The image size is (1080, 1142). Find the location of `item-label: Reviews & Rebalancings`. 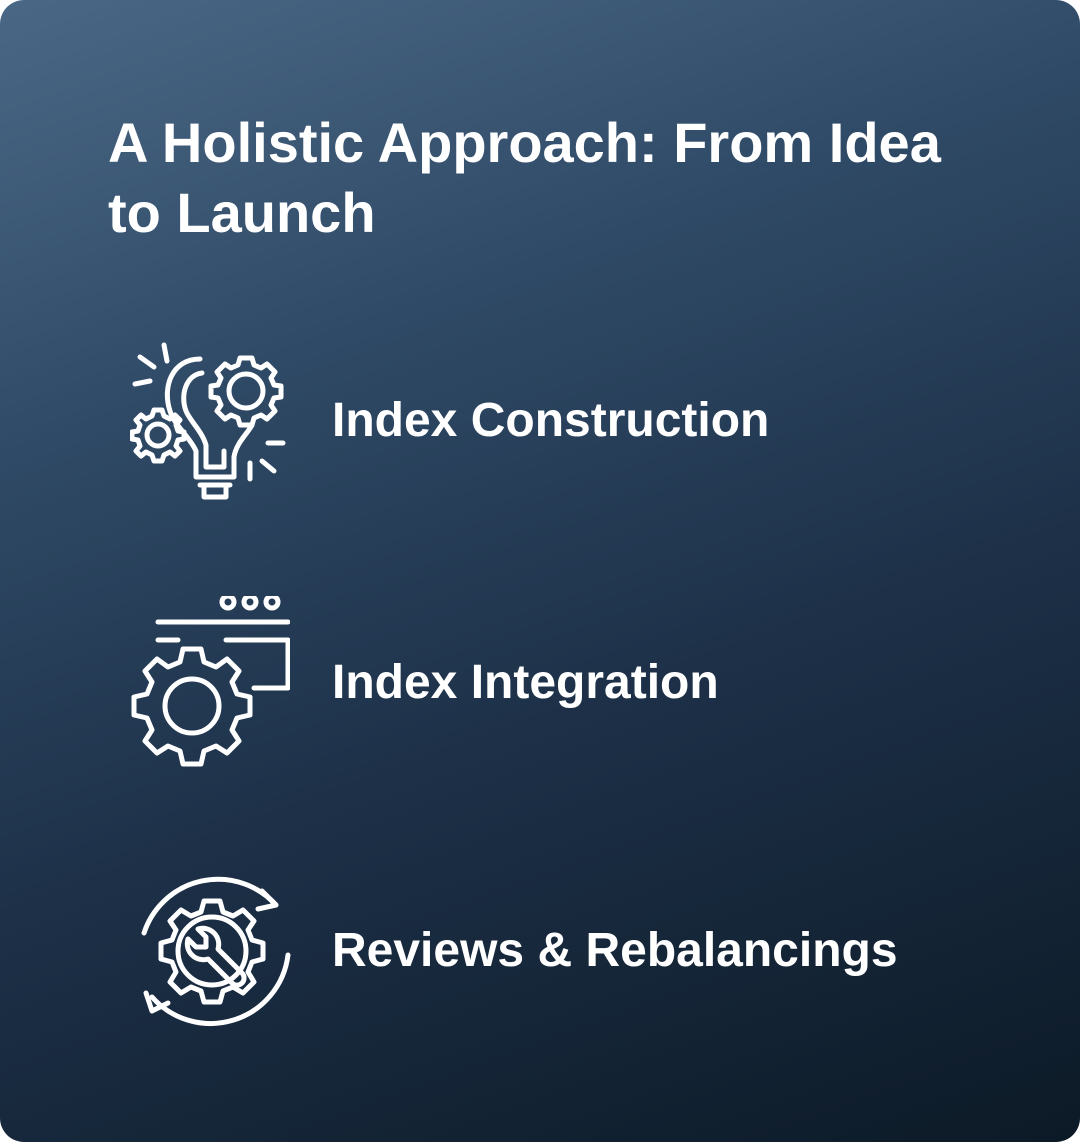

item-label: Reviews & Rebalancings is located at coordinates (615, 950).